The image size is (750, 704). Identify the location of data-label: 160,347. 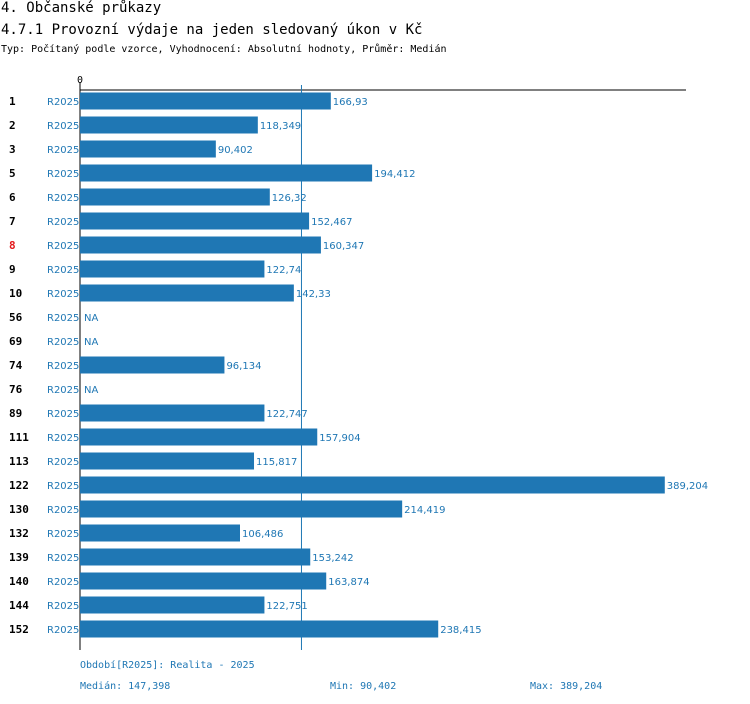
(343, 246).